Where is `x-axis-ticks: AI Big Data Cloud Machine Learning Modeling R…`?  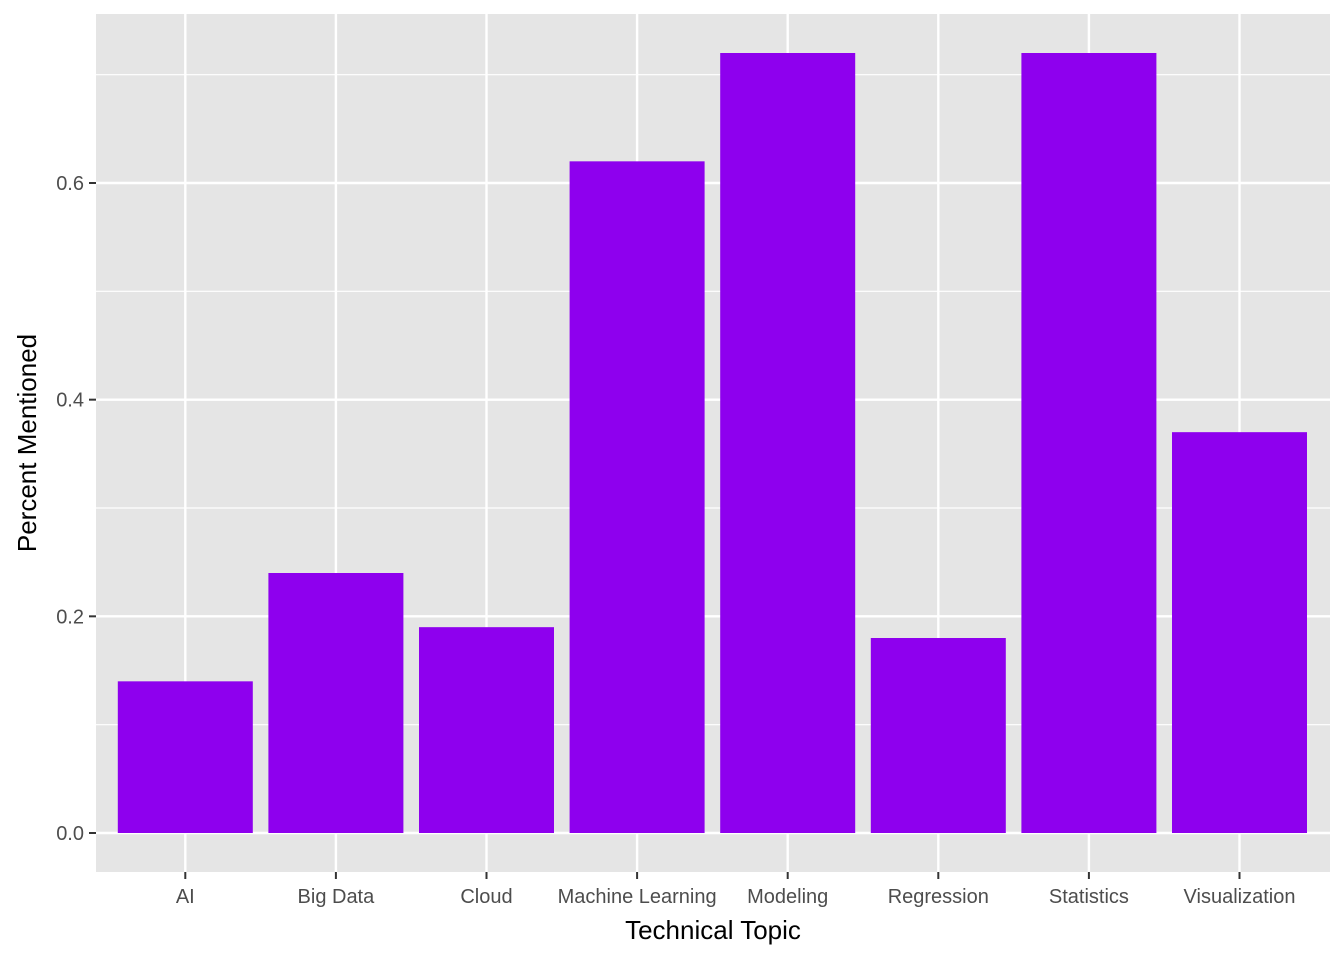 x-axis-ticks: AI Big Data Cloud Machine Learning Modeling R… is located at coordinates (736, 890).